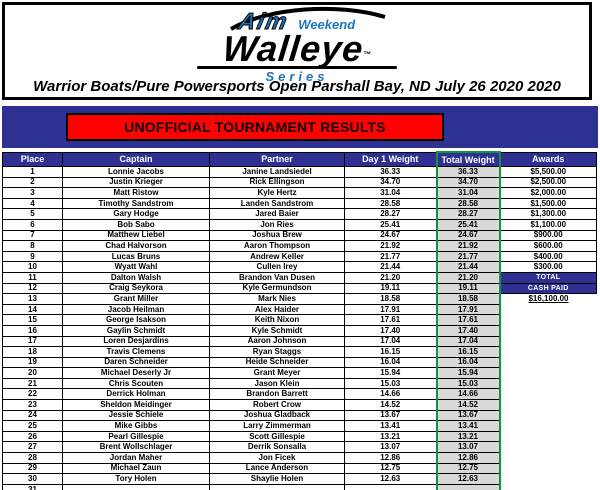 This screenshot has height=490, width=600. What do you see at coordinates (468, 309) in the screenshot?
I see `total-weight-cell: 17.91` at bounding box center [468, 309].